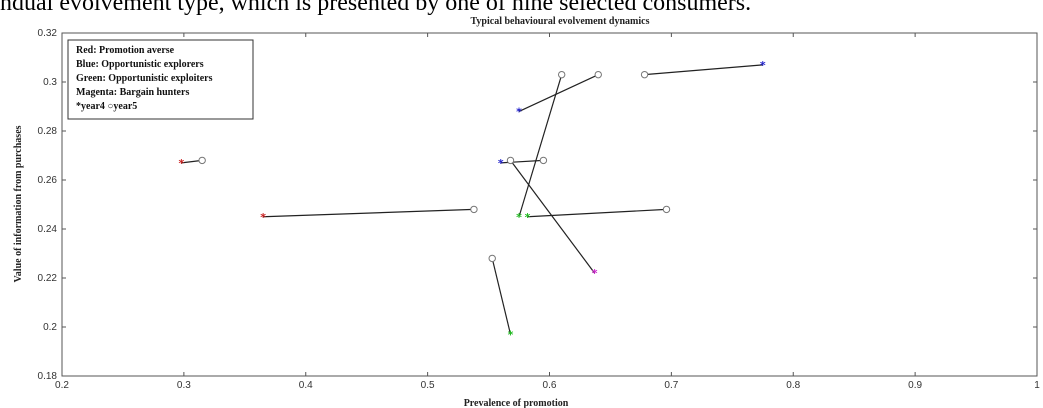 Image resolution: width=1043 pixels, height=408 pixels. I want to click on x-tick-label: 1, so click(1037, 385).